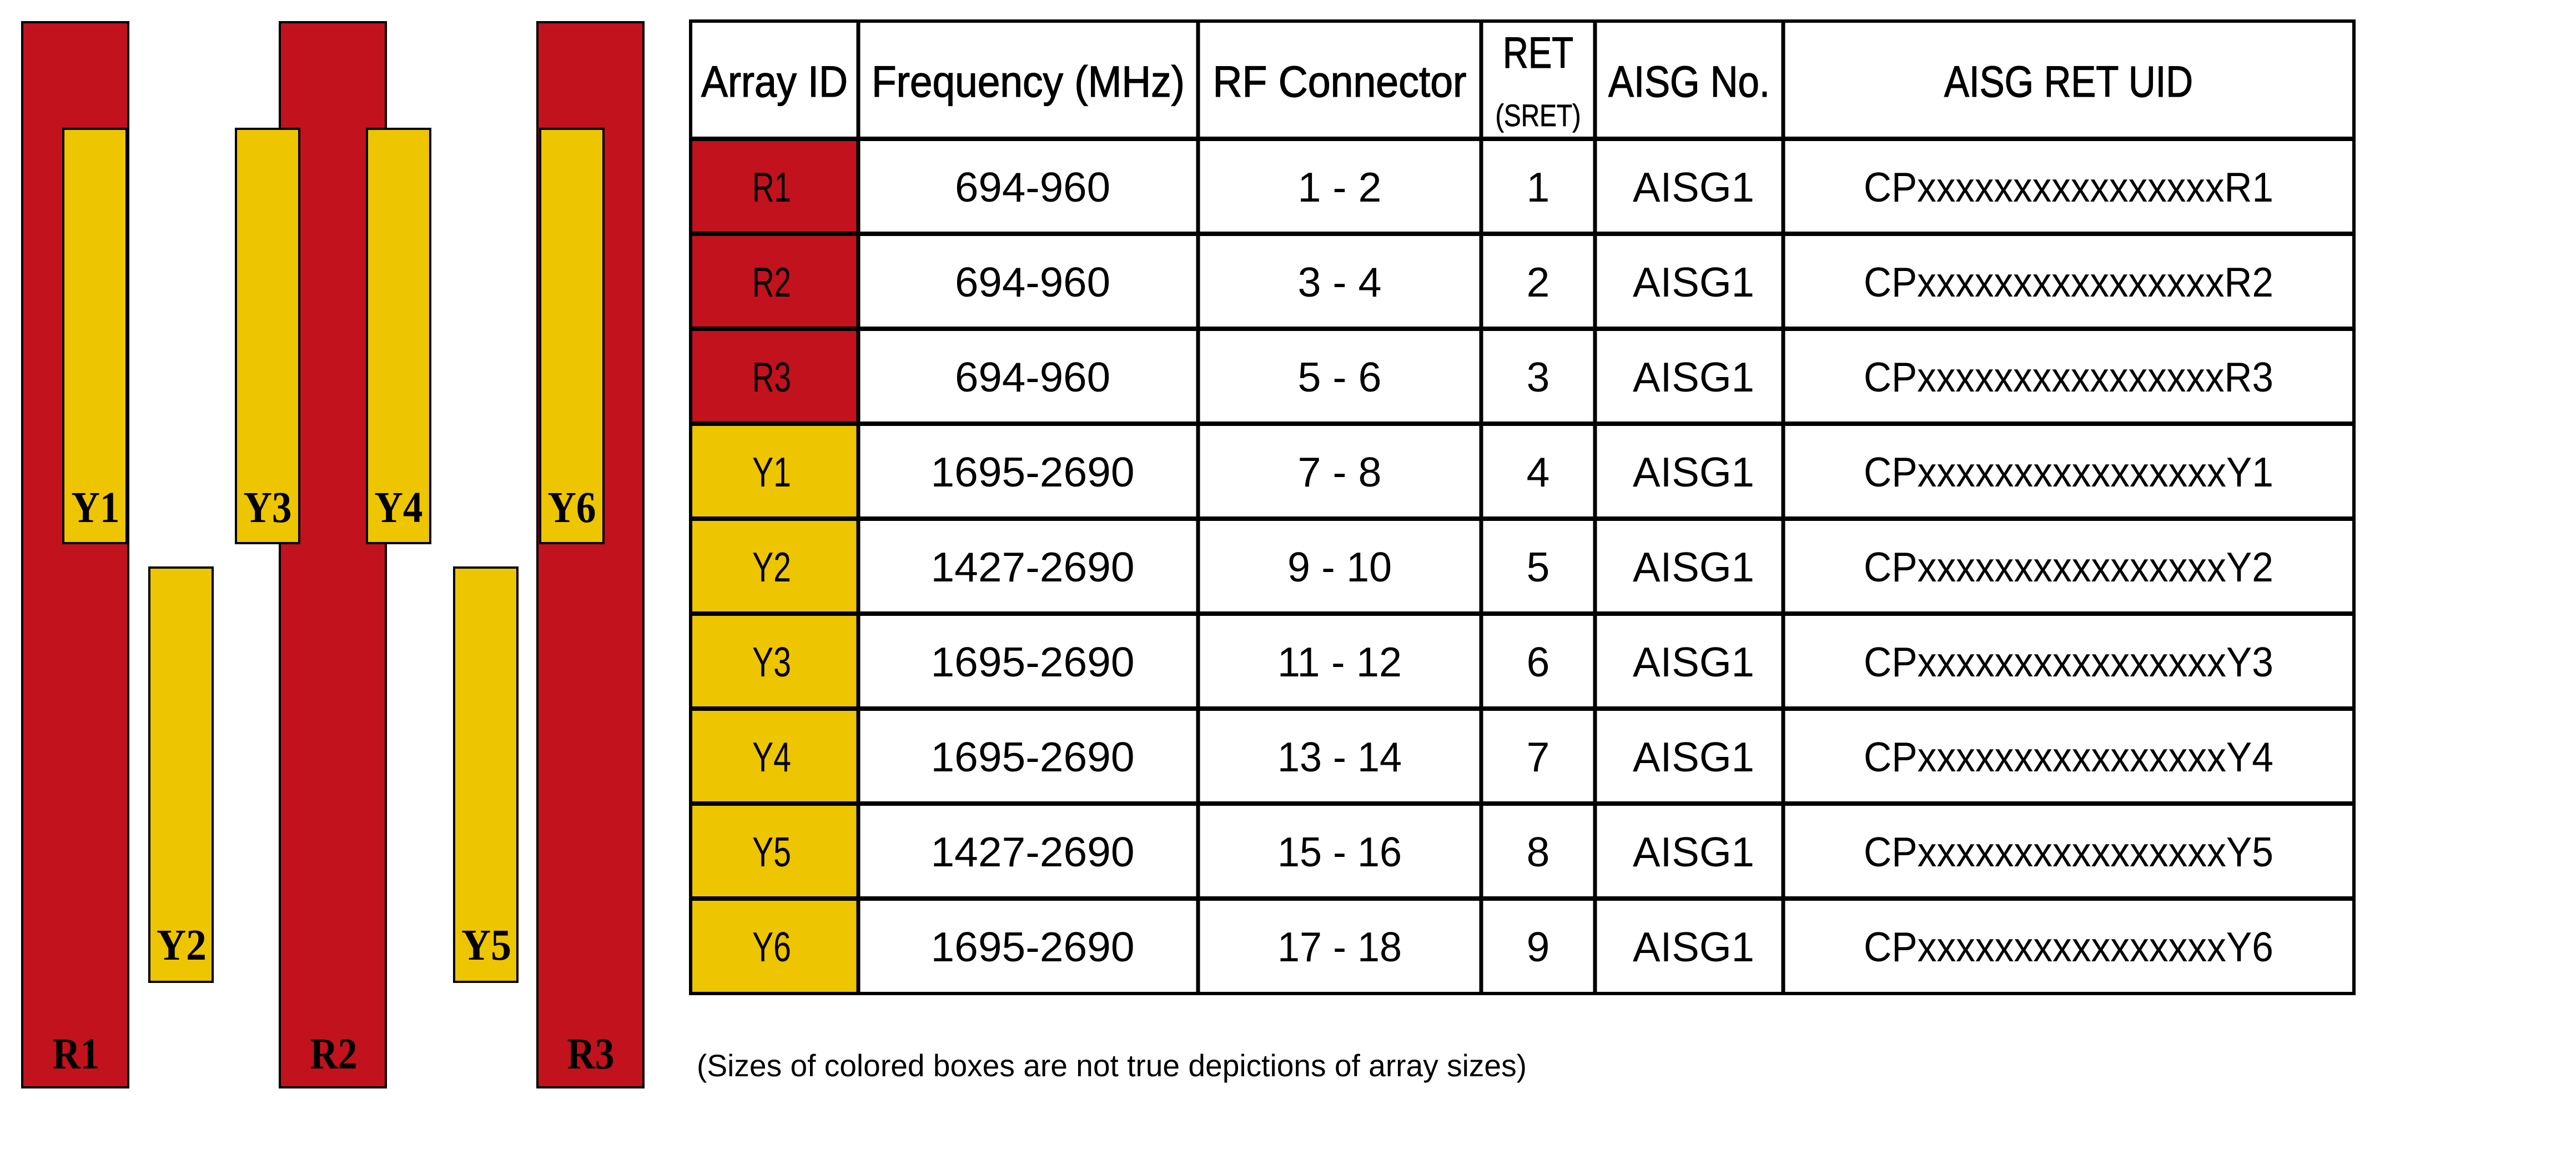 This screenshot has width=2576, height=1164. What do you see at coordinates (1538, 115) in the screenshot?
I see `svg-text: (SRET)` at bounding box center [1538, 115].